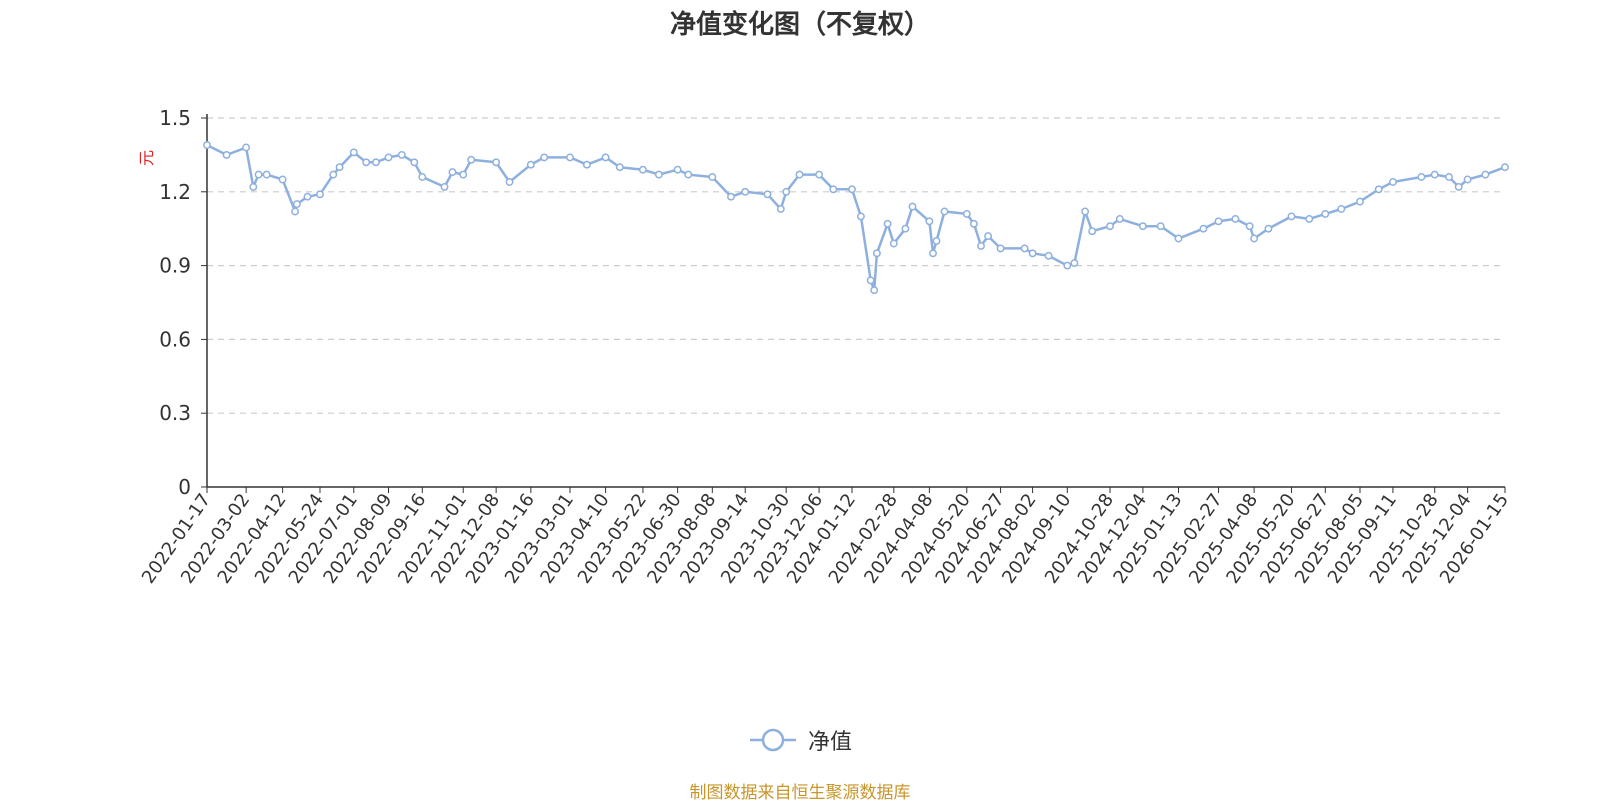  What do you see at coordinates (175, 192) in the screenshot?
I see `y-tick-label: 1.2` at bounding box center [175, 192].